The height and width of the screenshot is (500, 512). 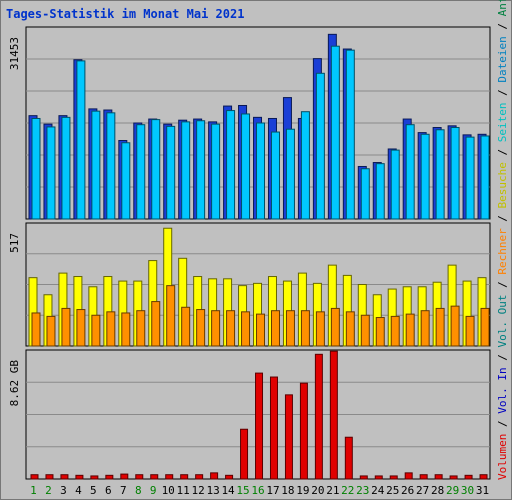 What do you see at coordinates (467, 490) in the screenshot?
I see `x-tick-label: 30` at bounding box center [467, 490].